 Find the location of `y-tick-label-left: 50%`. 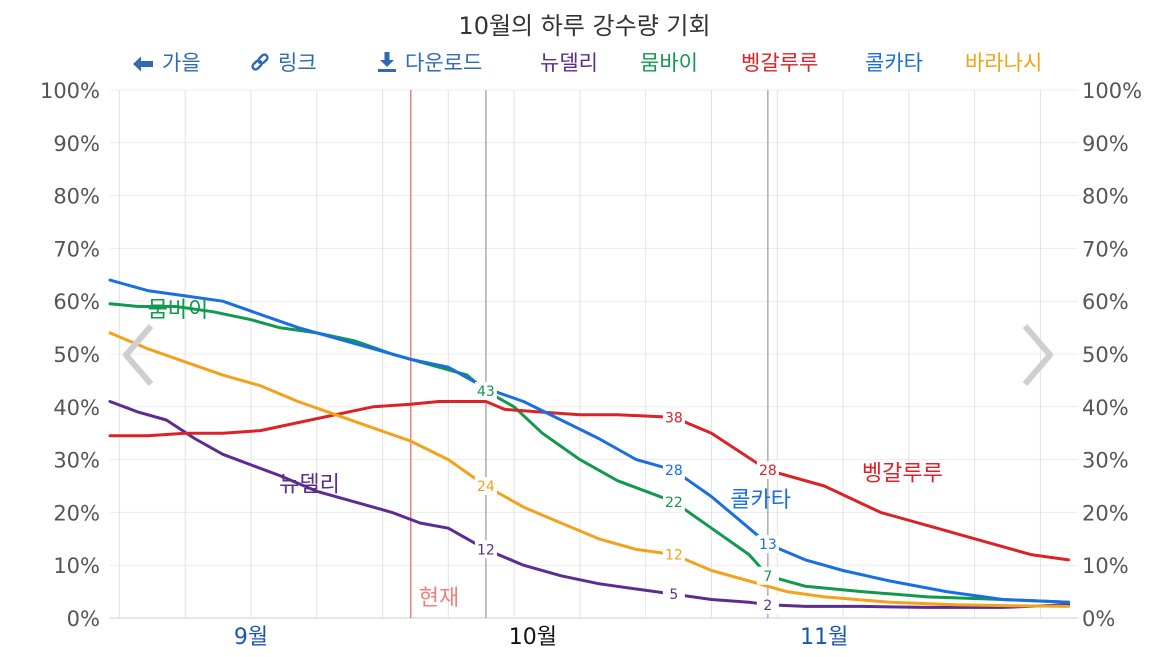

y-tick-label-left: 50% is located at coordinates (76, 355).